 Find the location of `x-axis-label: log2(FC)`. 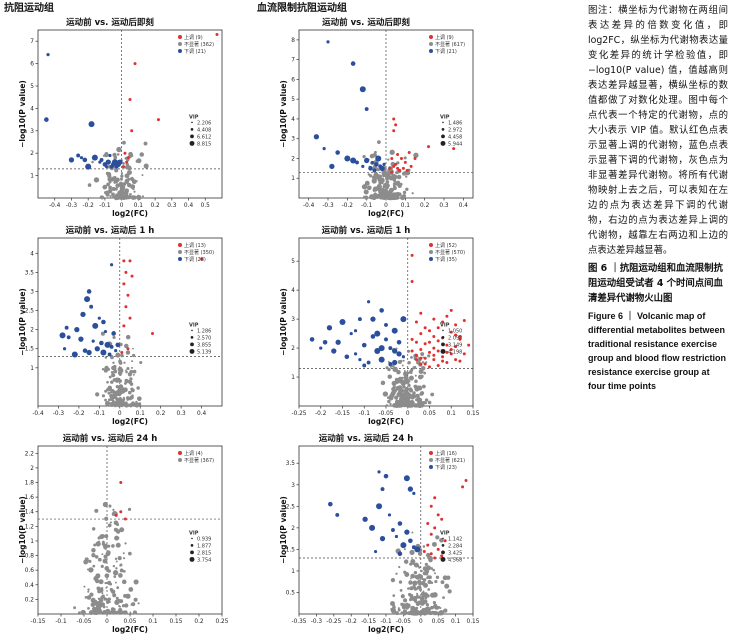

x-axis-label: log2(FC) is located at coordinates (130, 421).